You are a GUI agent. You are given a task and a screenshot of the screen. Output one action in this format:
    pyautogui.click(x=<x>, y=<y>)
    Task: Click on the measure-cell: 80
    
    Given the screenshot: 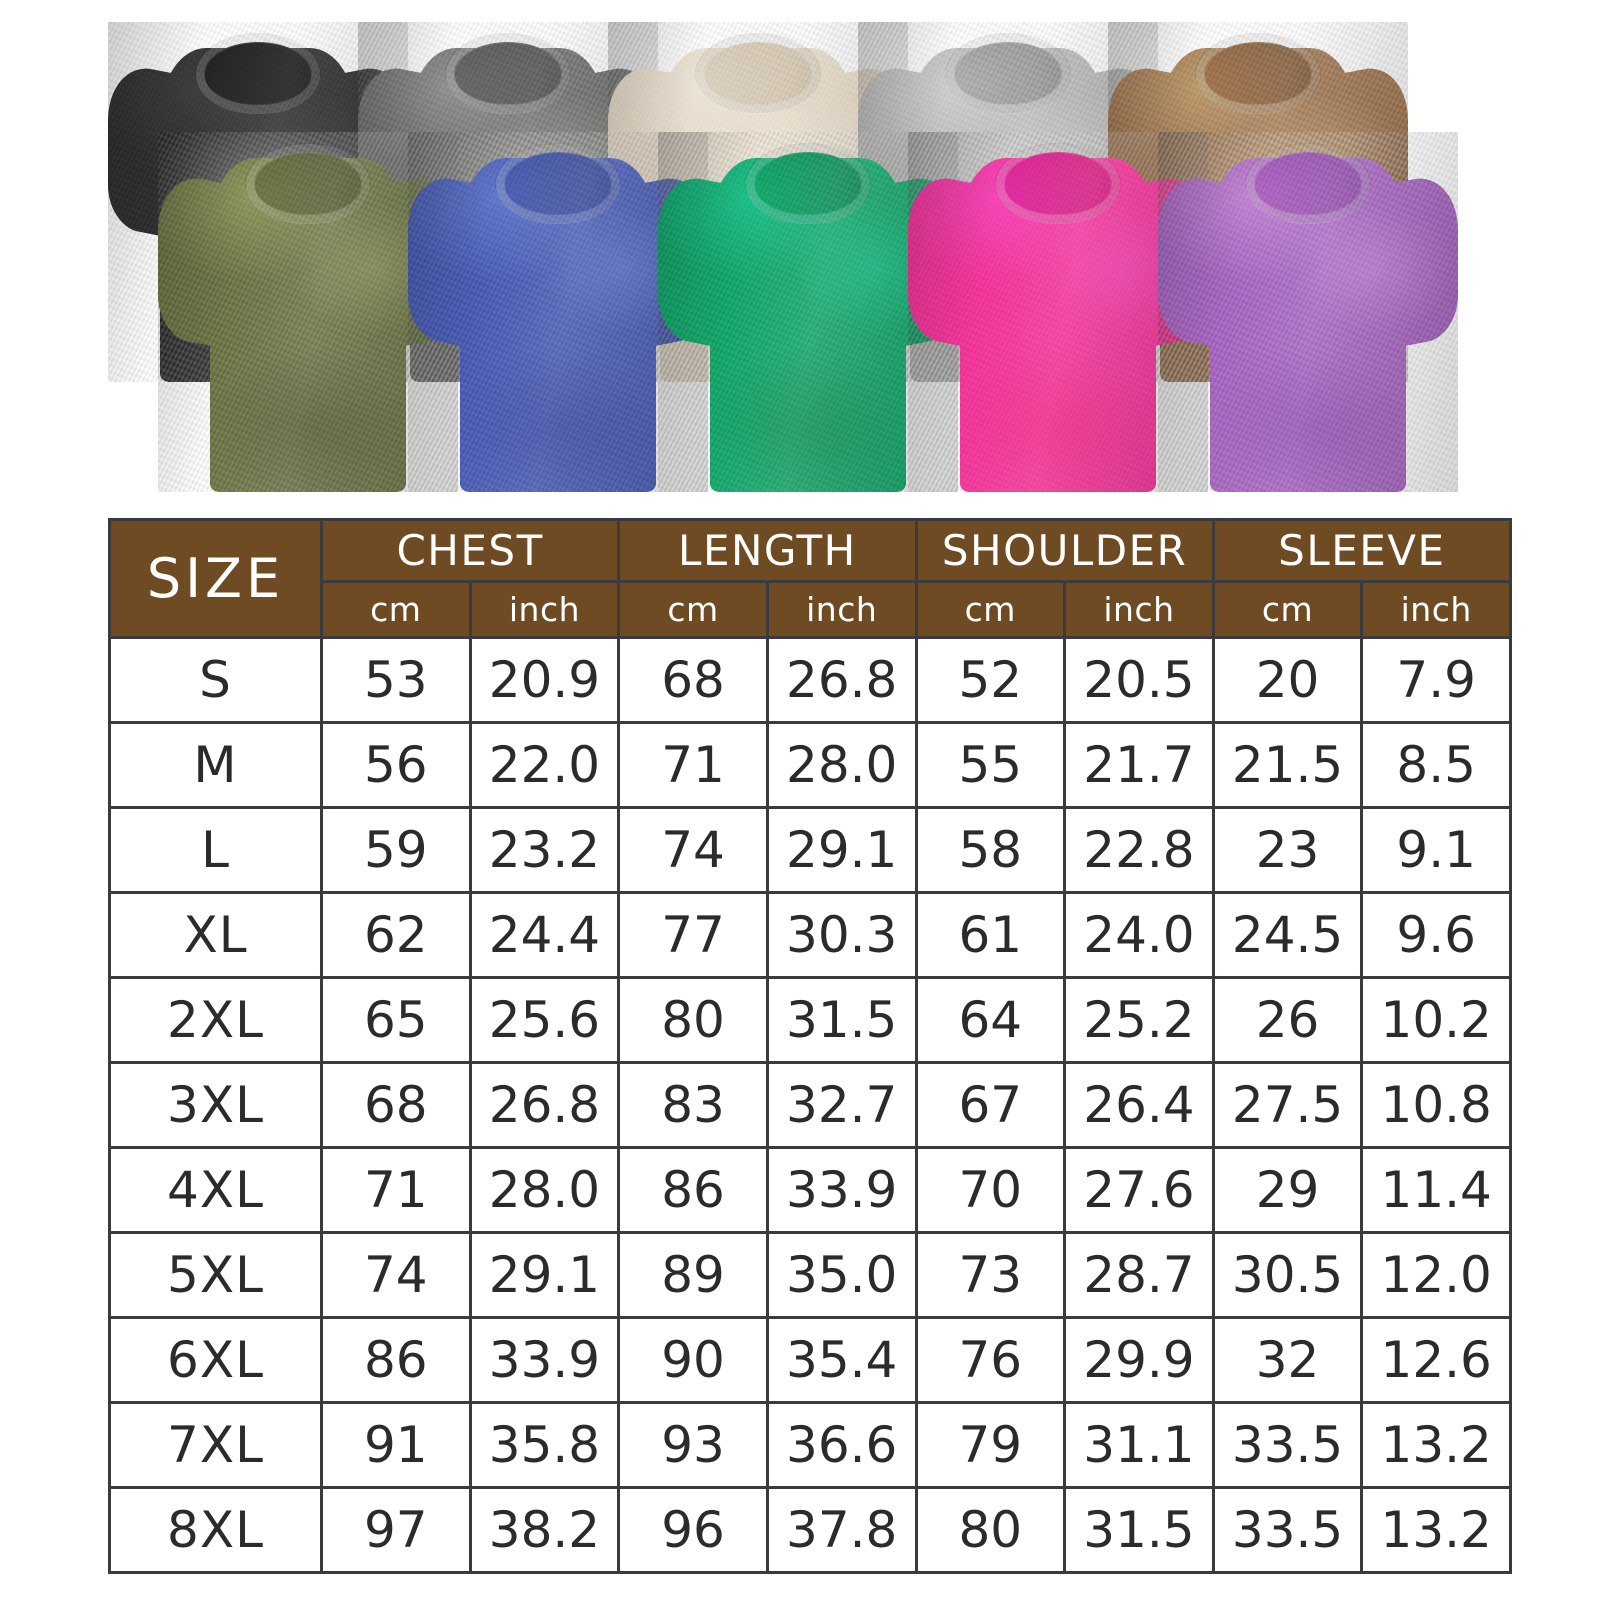 What is the action you would take?
    pyautogui.click(x=990, y=1530)
    